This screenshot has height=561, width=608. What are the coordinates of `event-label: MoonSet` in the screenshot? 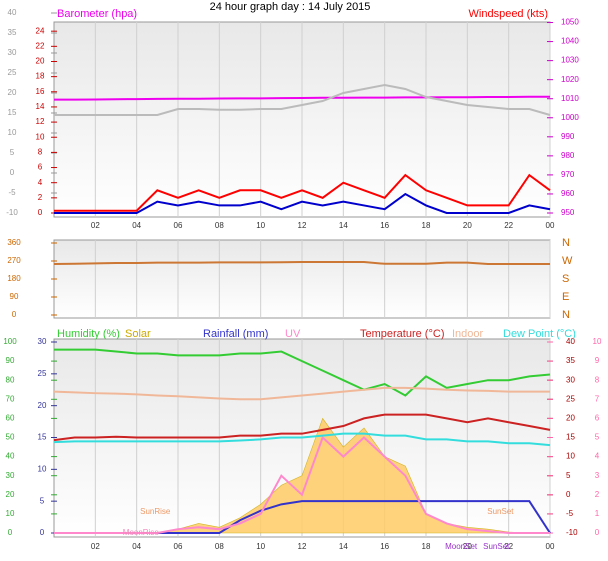 It's located at (461, 546).